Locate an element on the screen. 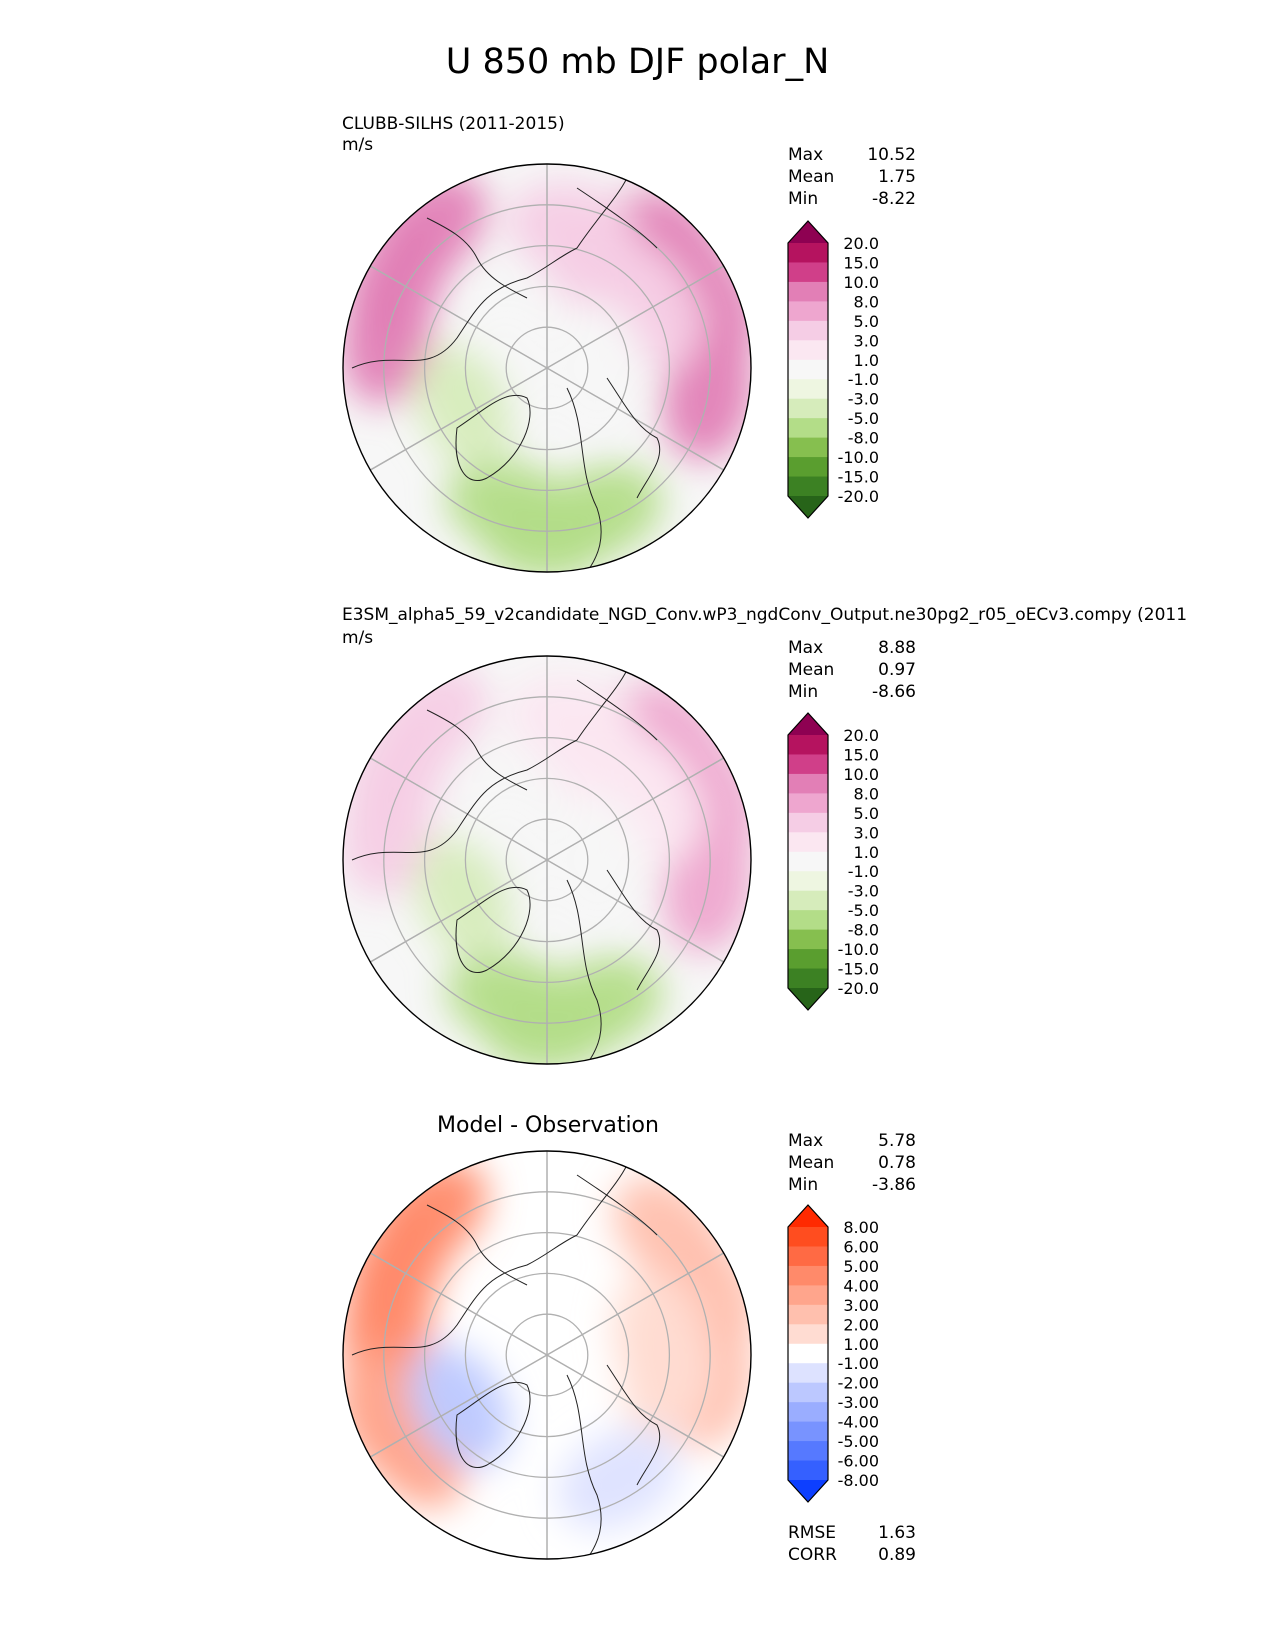  stat-label: RMSE is located at coordinates (812, 1533).